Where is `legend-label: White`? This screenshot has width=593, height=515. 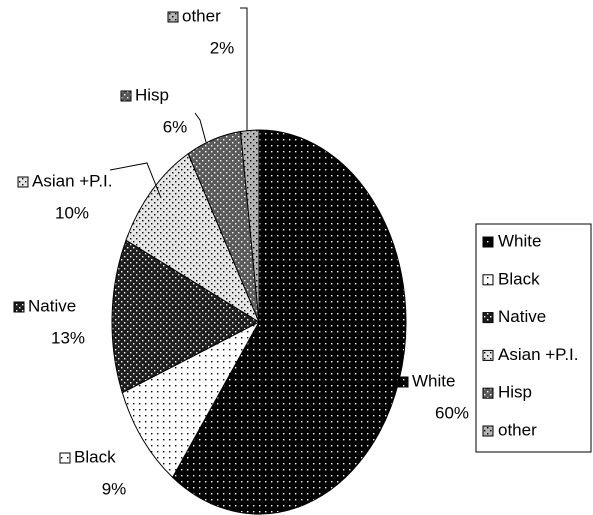
legend-label: White is located at coordinates (519, 240).